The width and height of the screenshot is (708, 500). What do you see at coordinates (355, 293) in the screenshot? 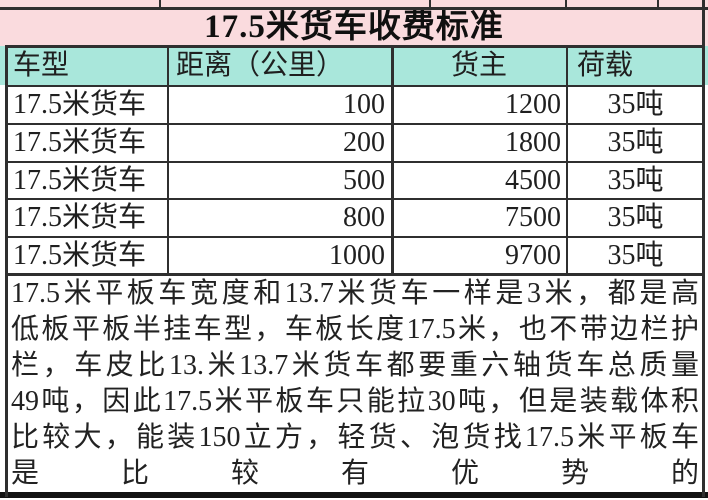
I see `notes-line: 17.5米平板车宽度和13.7米货车一样是3米，都是高` at bounding box center [355, 293].